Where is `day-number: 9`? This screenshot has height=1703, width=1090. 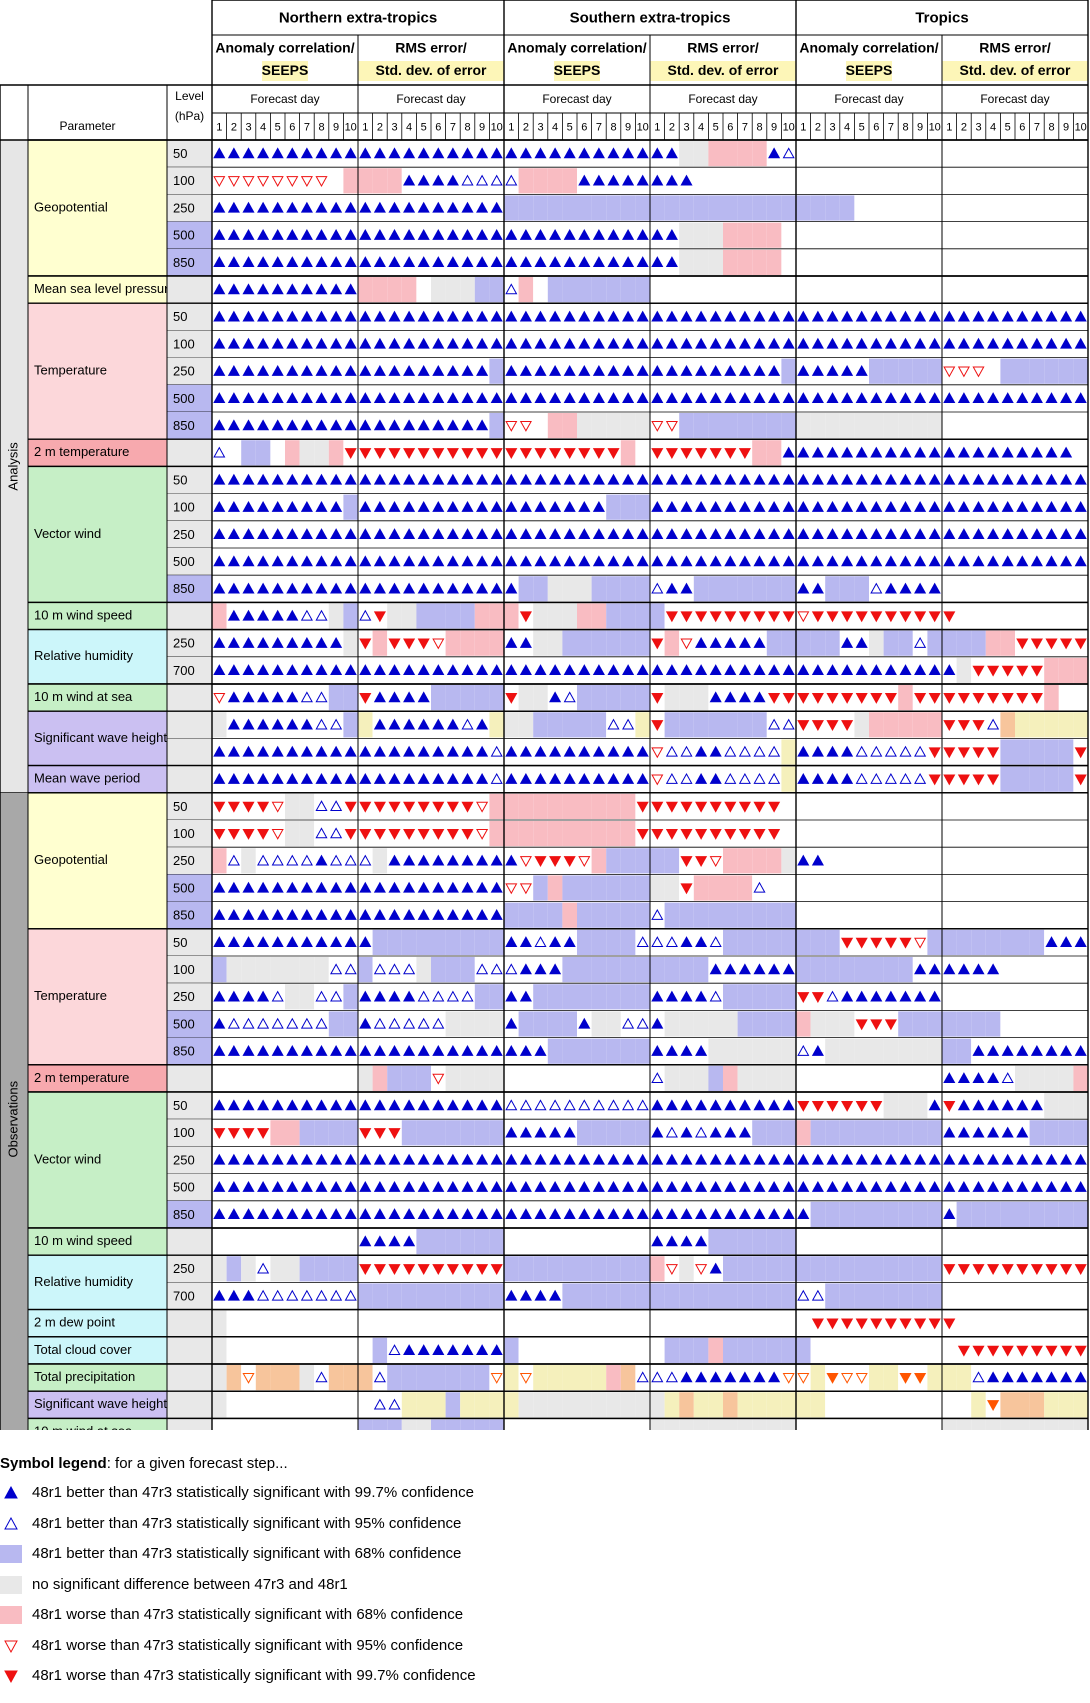
day-number: 9 is located at coordinates (336, 127).